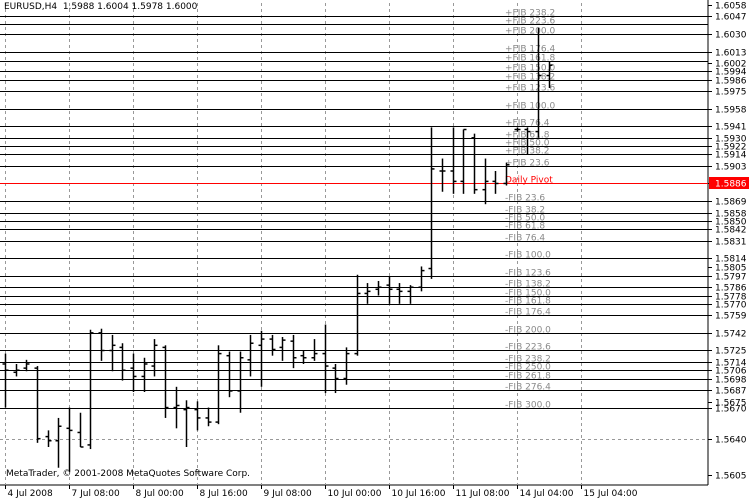 This screenshot has width=750, height=500. What do you see at coordinates (530, 107) in the screenshot?
I see `fib-level-label: +FIB 100.0` at bounding box center [530, 107].